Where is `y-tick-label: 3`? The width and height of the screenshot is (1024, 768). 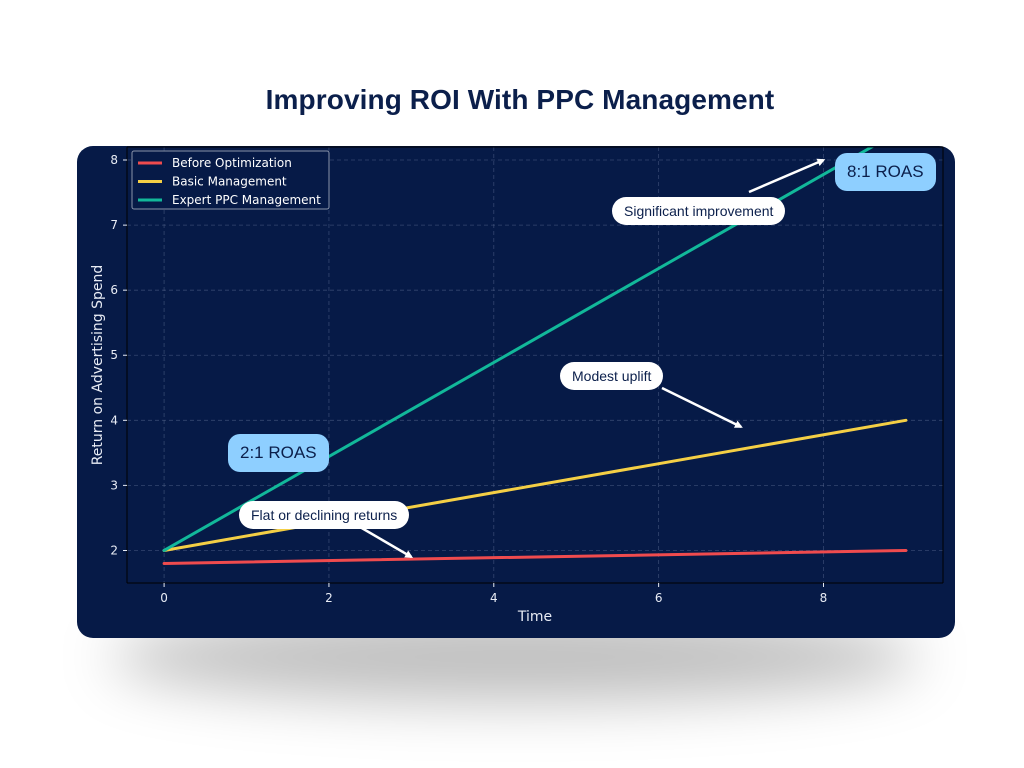 y-tick-label: 3 is located at coordinates (114, 485).